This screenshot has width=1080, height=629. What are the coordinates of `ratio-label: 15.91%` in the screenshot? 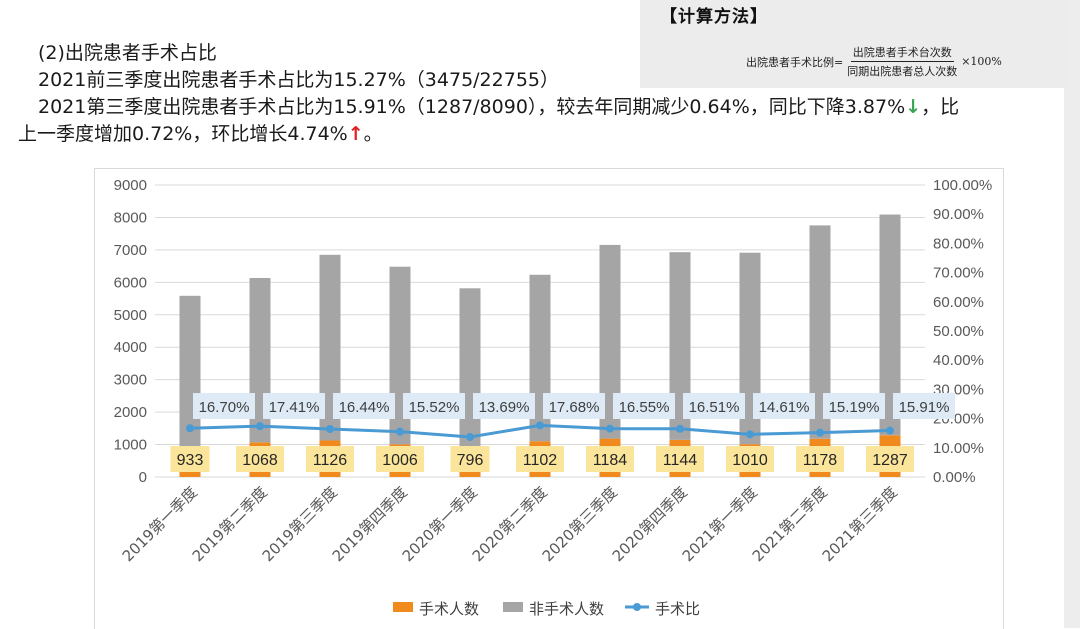 It's located at (924, 407).